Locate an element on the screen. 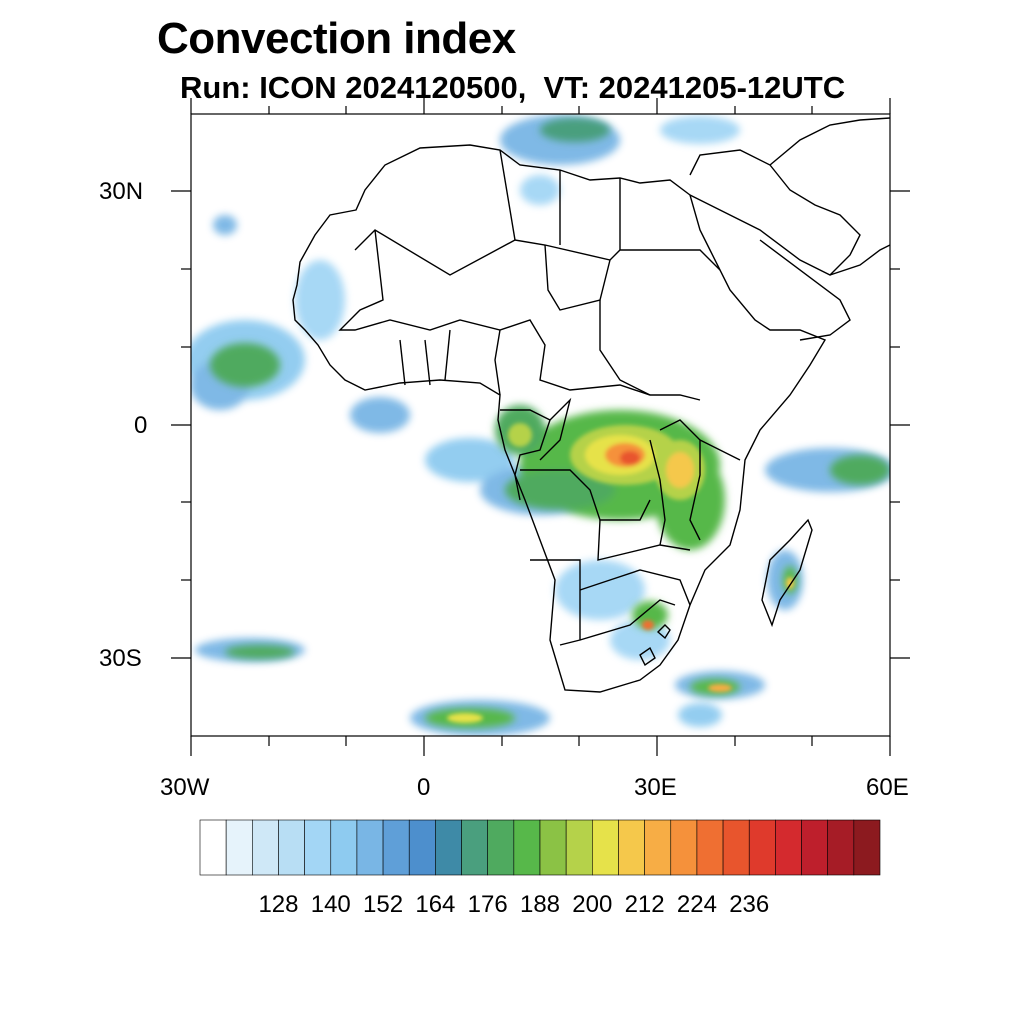 The height and width of the screenshot is (1024, 1024). colorbar-label: 164 is located at coordinates (435, 904).